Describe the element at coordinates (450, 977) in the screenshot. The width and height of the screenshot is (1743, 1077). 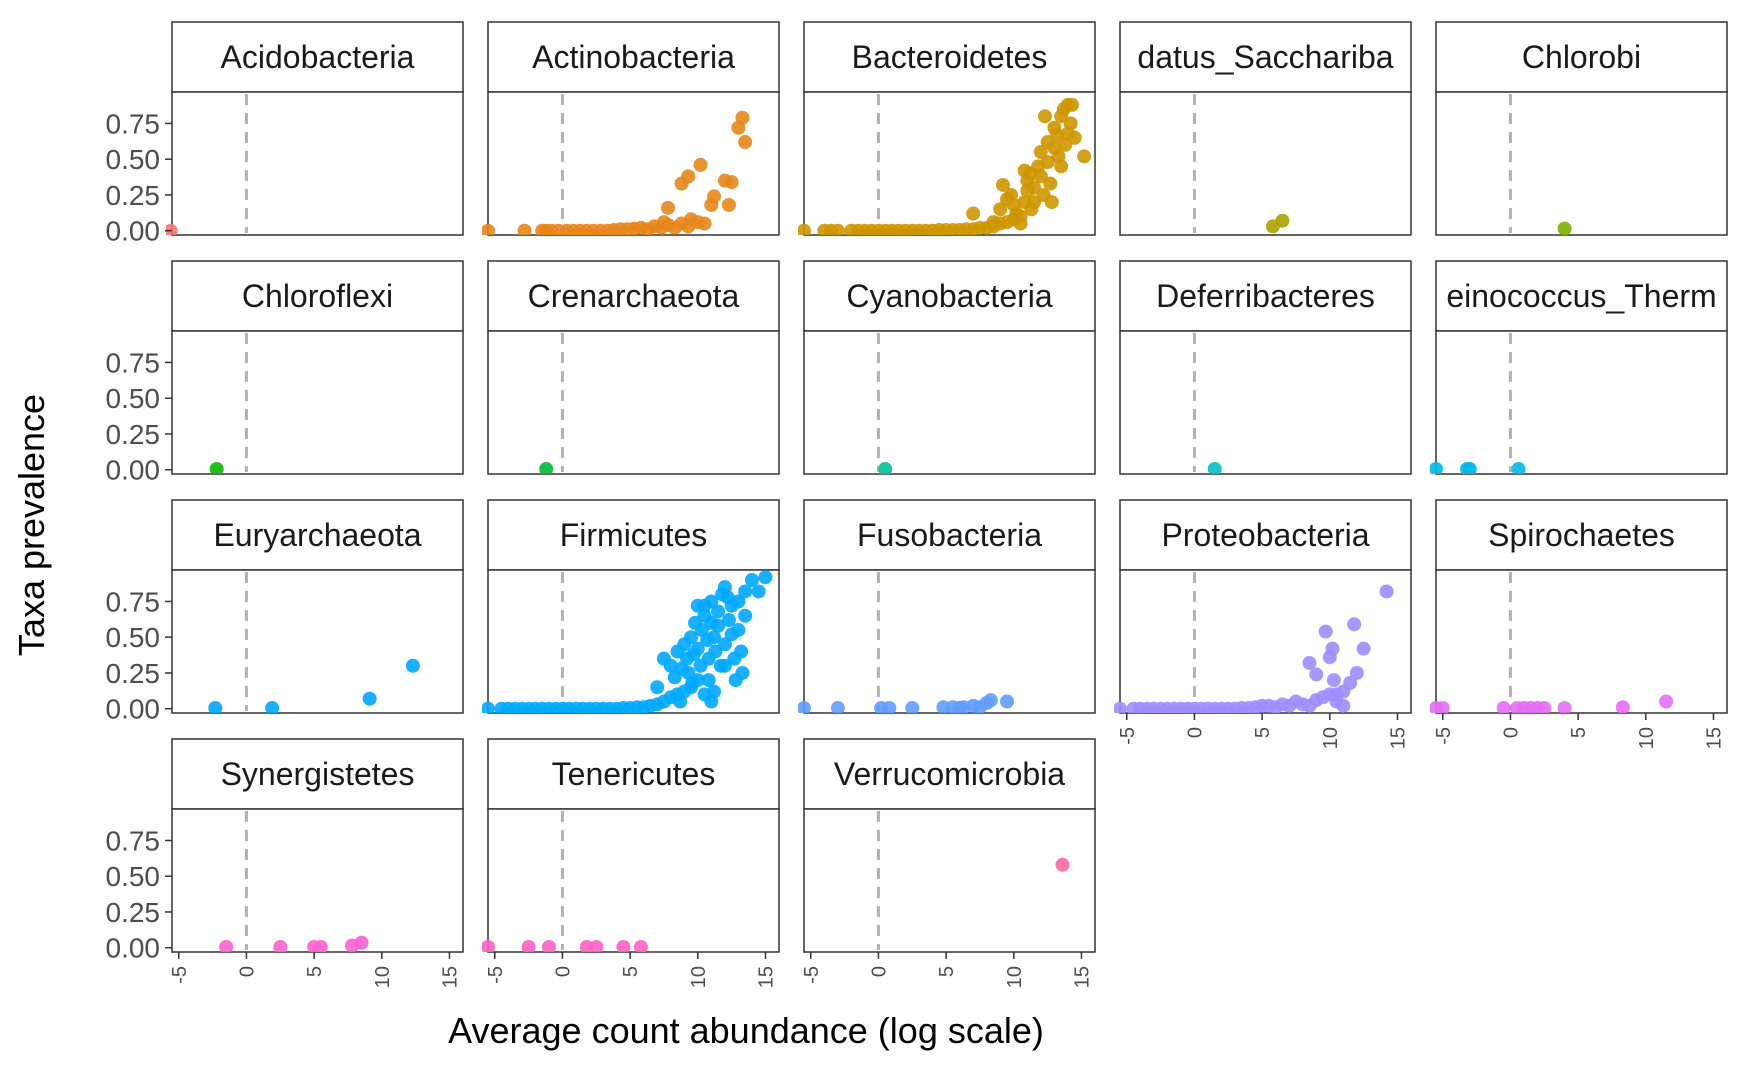
I see `x-tick-label: 15` at that location.